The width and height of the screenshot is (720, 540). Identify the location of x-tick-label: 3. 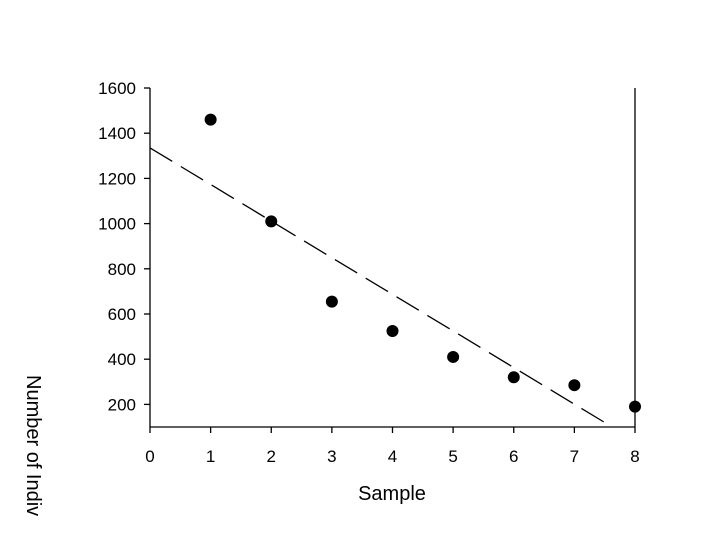
(331, 456).